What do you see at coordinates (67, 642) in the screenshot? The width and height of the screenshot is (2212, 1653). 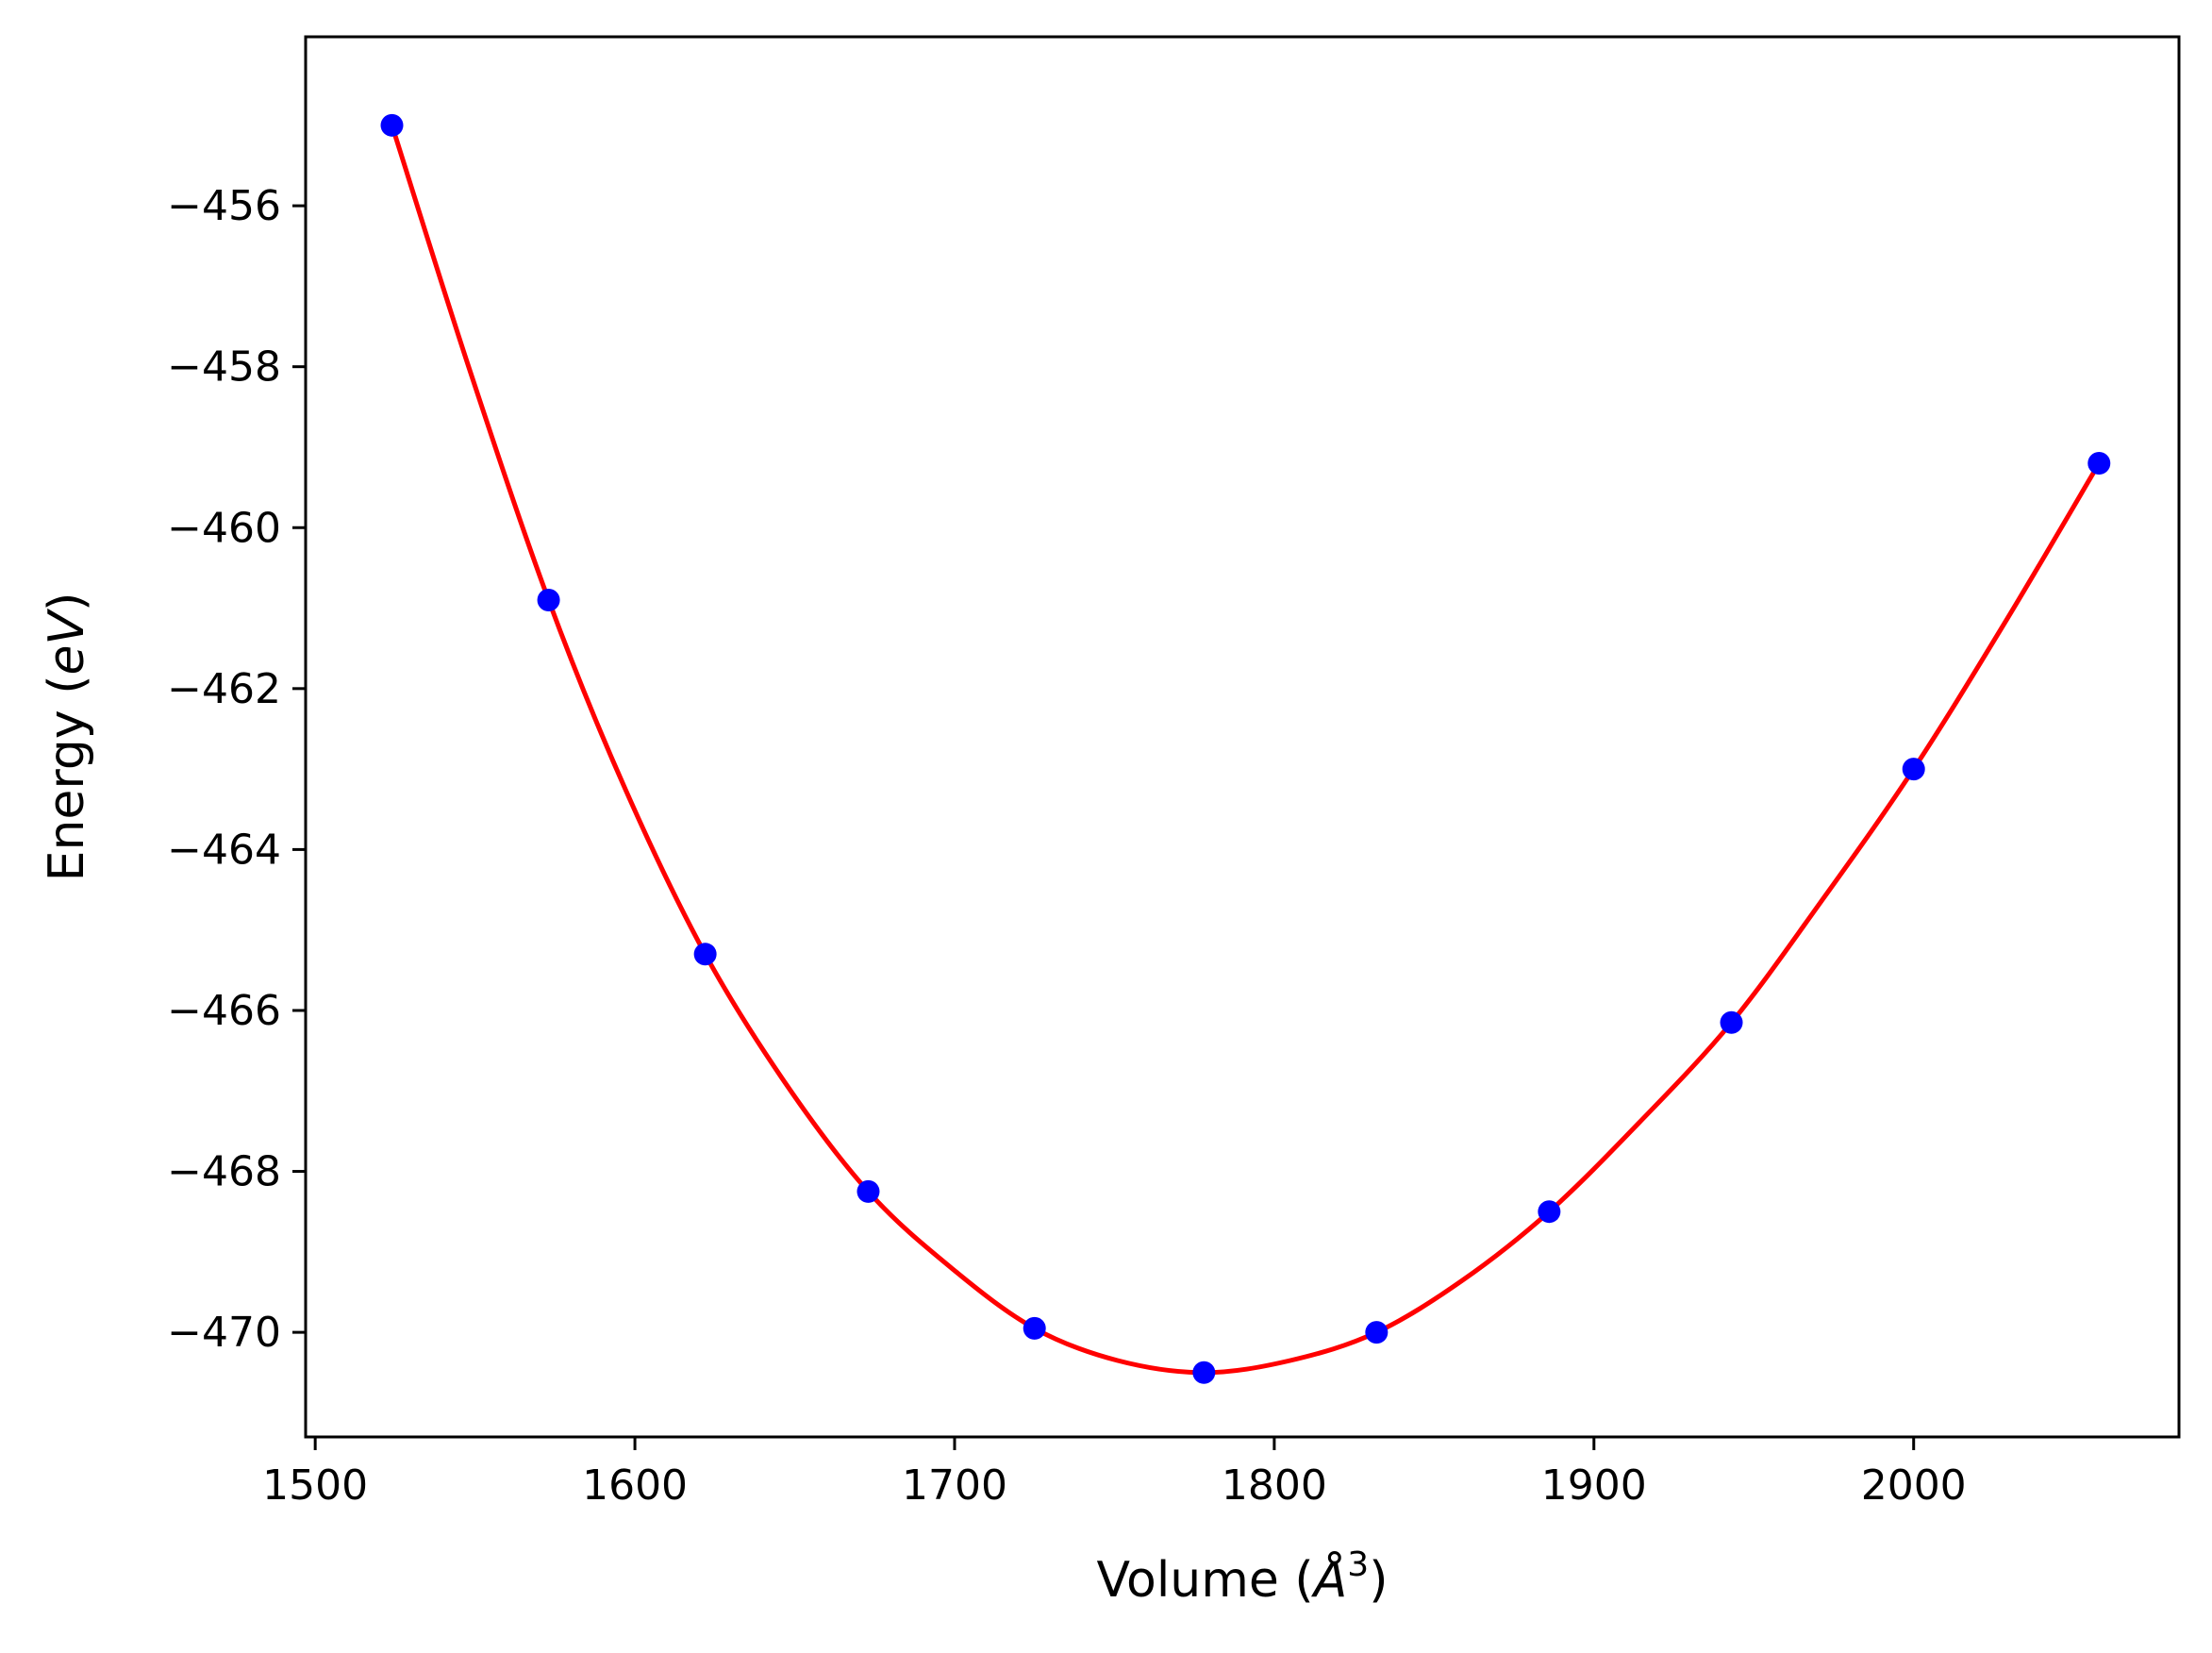 I see `y-axis-label-unit: eV` at bounding box center [67, 642].